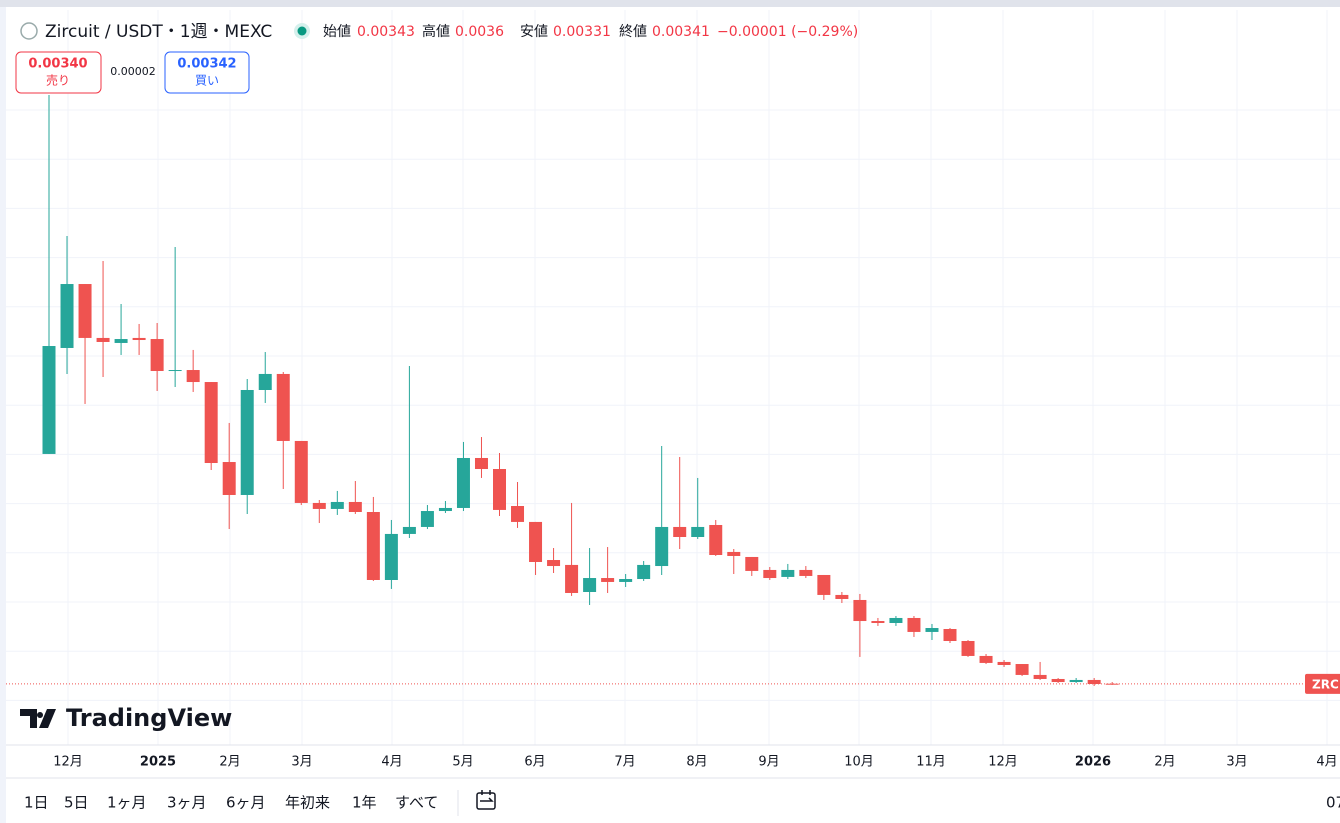  I want to click on buy-button, so click(207, 72).